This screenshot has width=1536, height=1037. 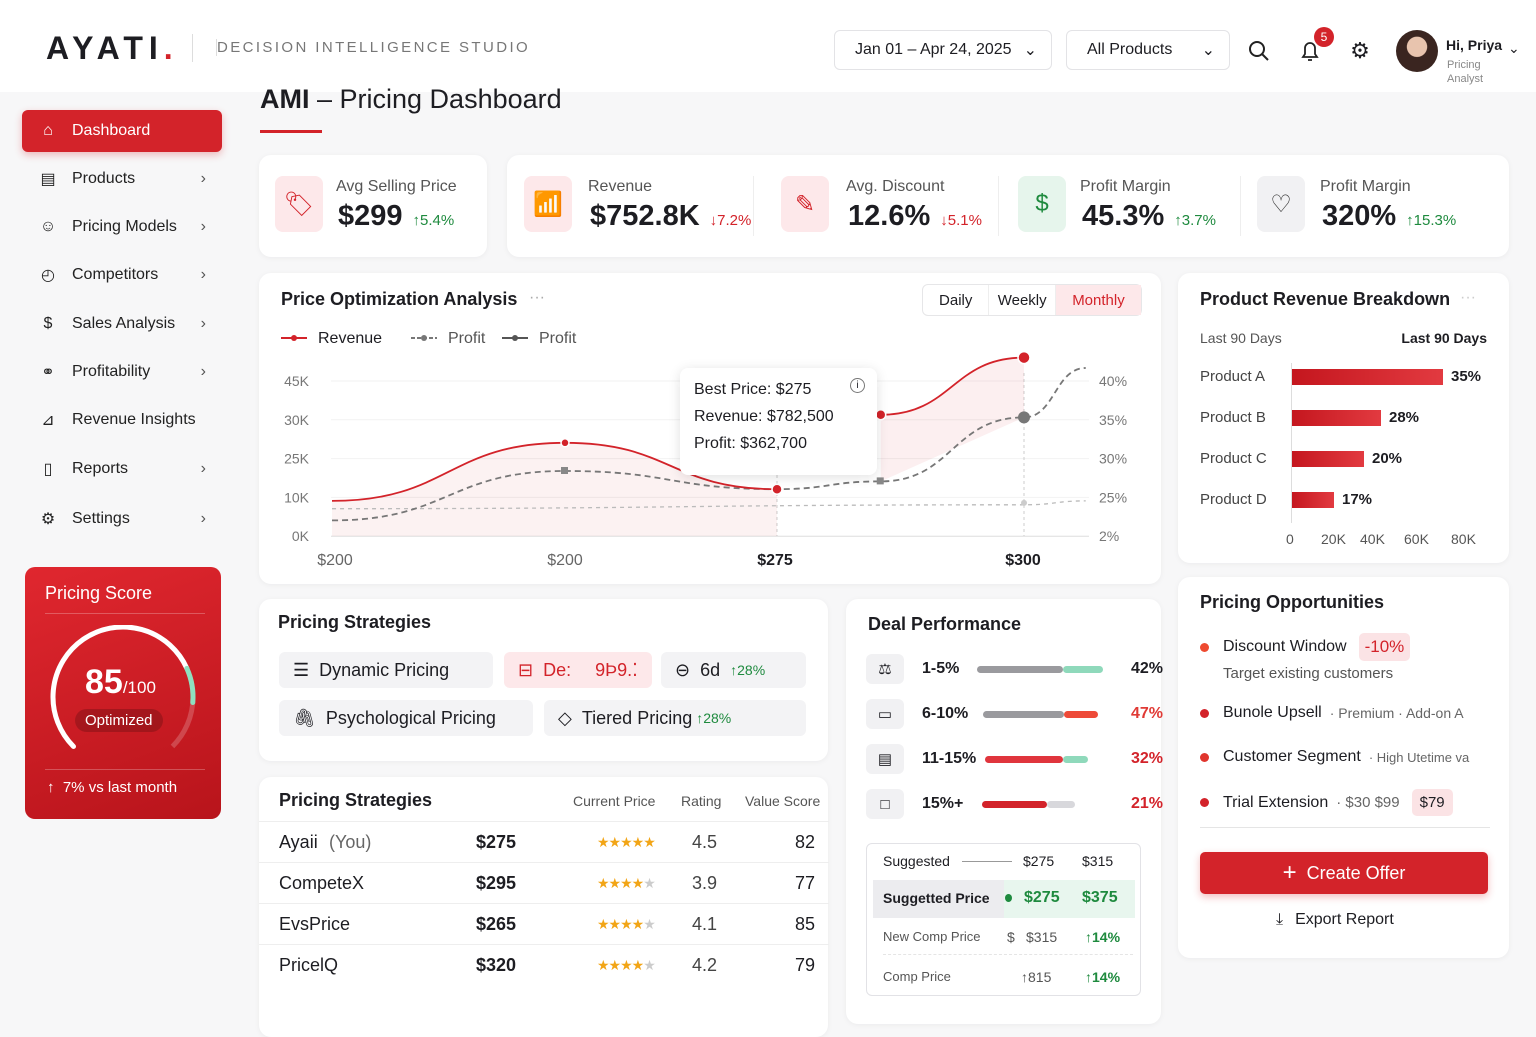 What do you see at coordinates (943, 50) in the screenshot?
I see `date-range-picker: Jan 01 – Apr 24, 2025 ⌄` at bounding box center [943, 50].